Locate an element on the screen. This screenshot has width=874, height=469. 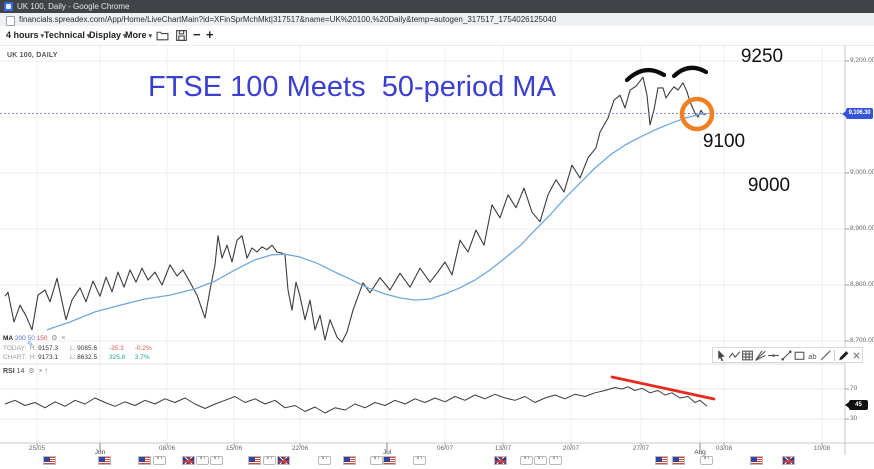
price-note-annotation: 9100 is located at coordinates (724, 141).